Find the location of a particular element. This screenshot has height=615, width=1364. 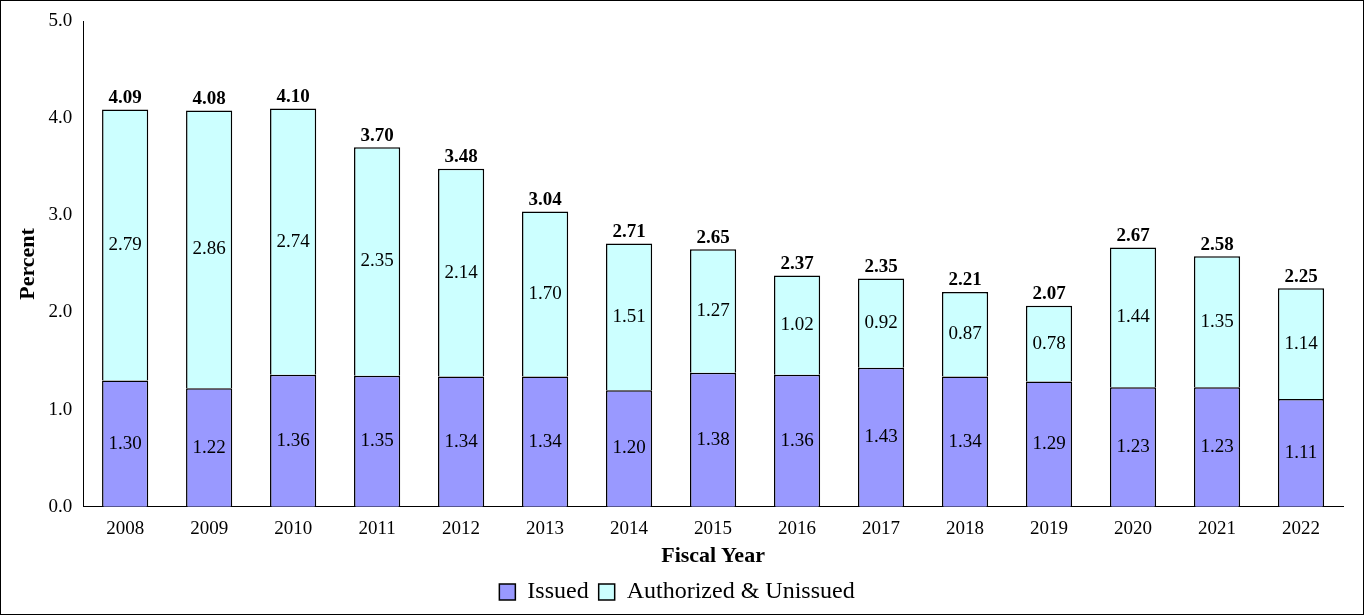

x-tick-label: 2019 is located at coordinates (1049, 528).